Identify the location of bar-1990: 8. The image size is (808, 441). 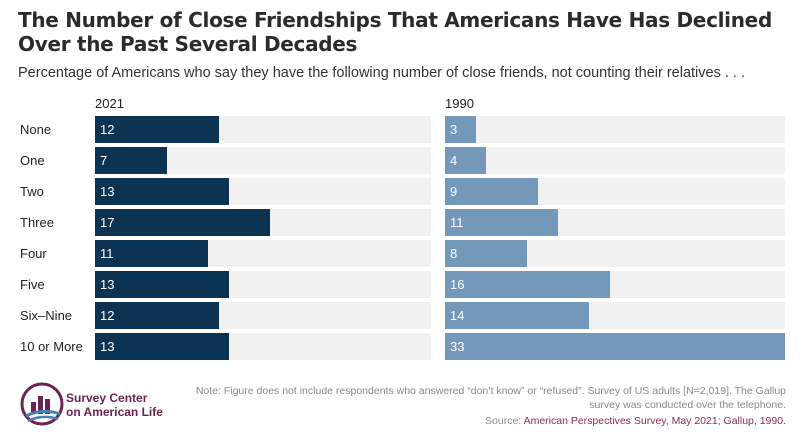
(486, 253).